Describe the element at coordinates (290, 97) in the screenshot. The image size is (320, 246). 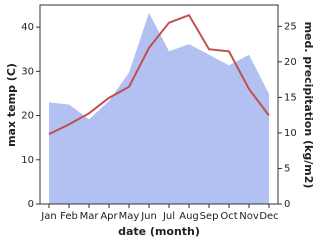
I see `y2-tick-label: 15` at that location.